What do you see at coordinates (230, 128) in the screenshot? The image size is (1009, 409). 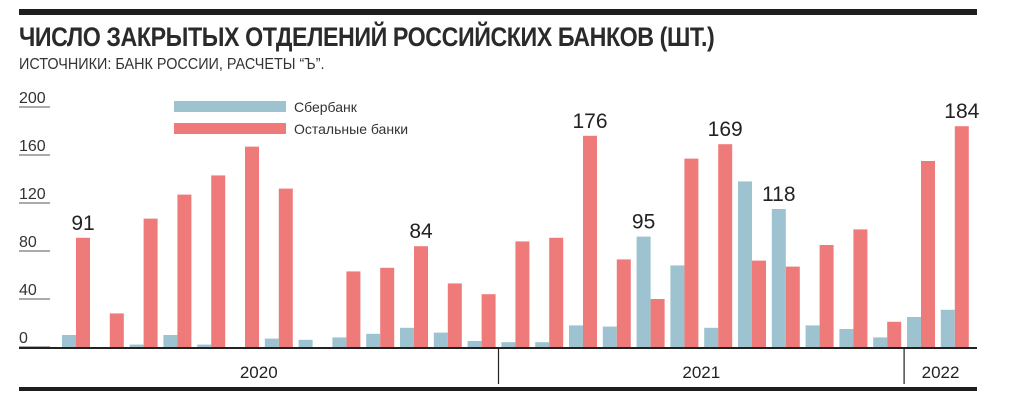 I see `legend-swatch-other-banks` at bounding box center [230, 128].